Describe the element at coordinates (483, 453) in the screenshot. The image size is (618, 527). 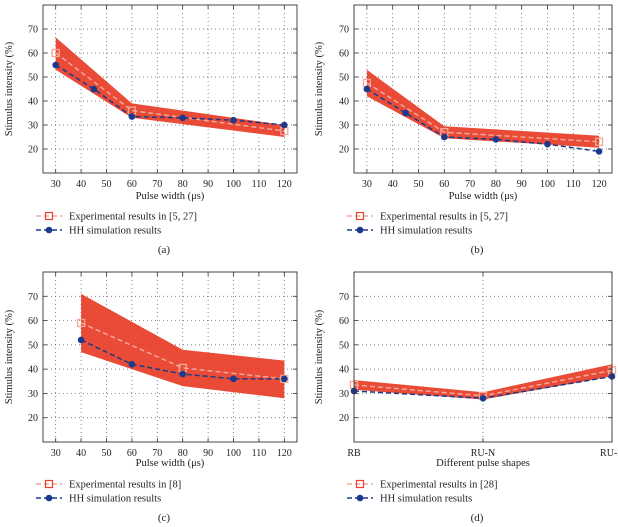
I see `x-tick-label: RU-N` at that location.